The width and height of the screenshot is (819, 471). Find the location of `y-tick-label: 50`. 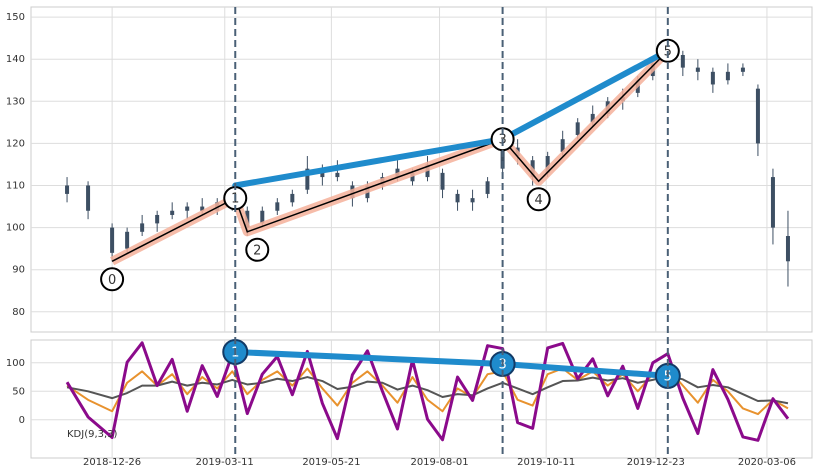

y-tick-label: 50 is located at coordinates (18, 391).